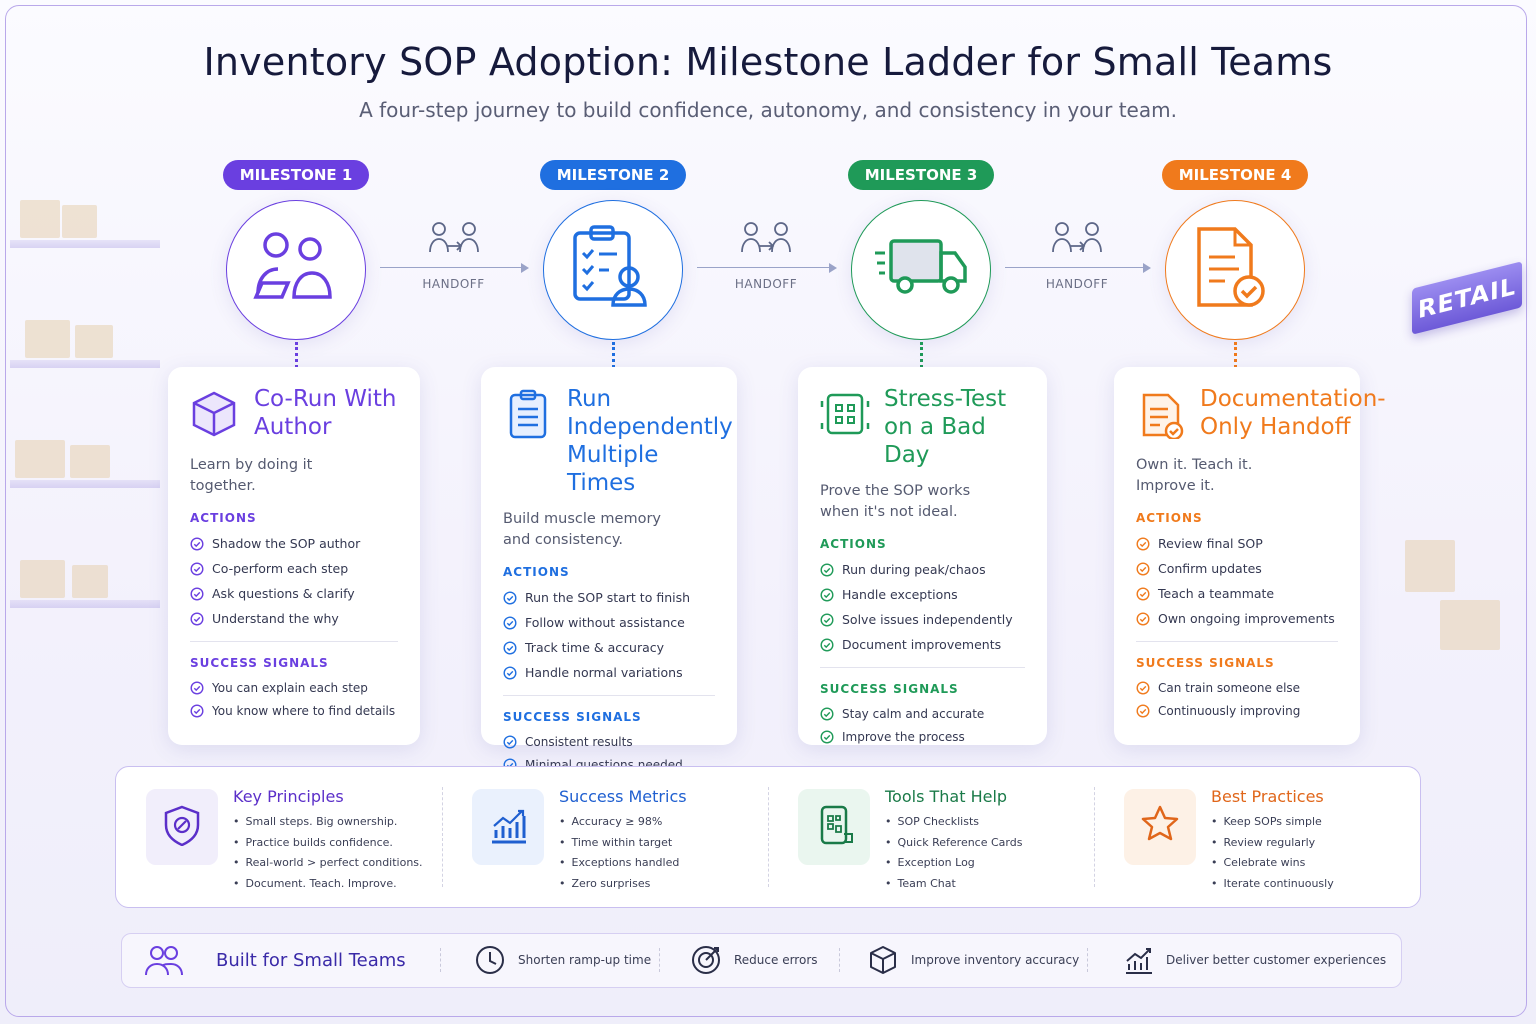  Describe the element at coordinates (609, 647) in the screenshot. I see `action-item: Track time & accuracy` at that location.